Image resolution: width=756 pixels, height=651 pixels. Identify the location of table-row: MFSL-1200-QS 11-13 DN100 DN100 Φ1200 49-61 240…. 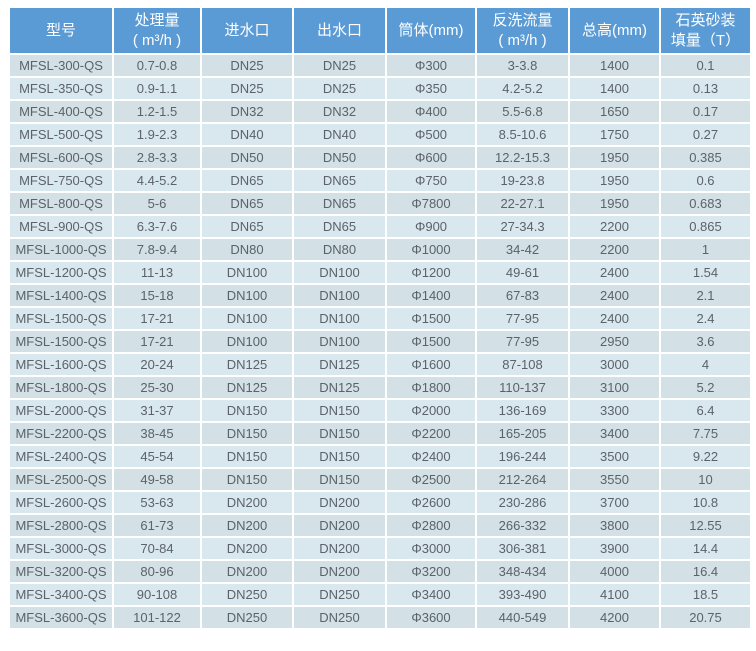
(380, 272).